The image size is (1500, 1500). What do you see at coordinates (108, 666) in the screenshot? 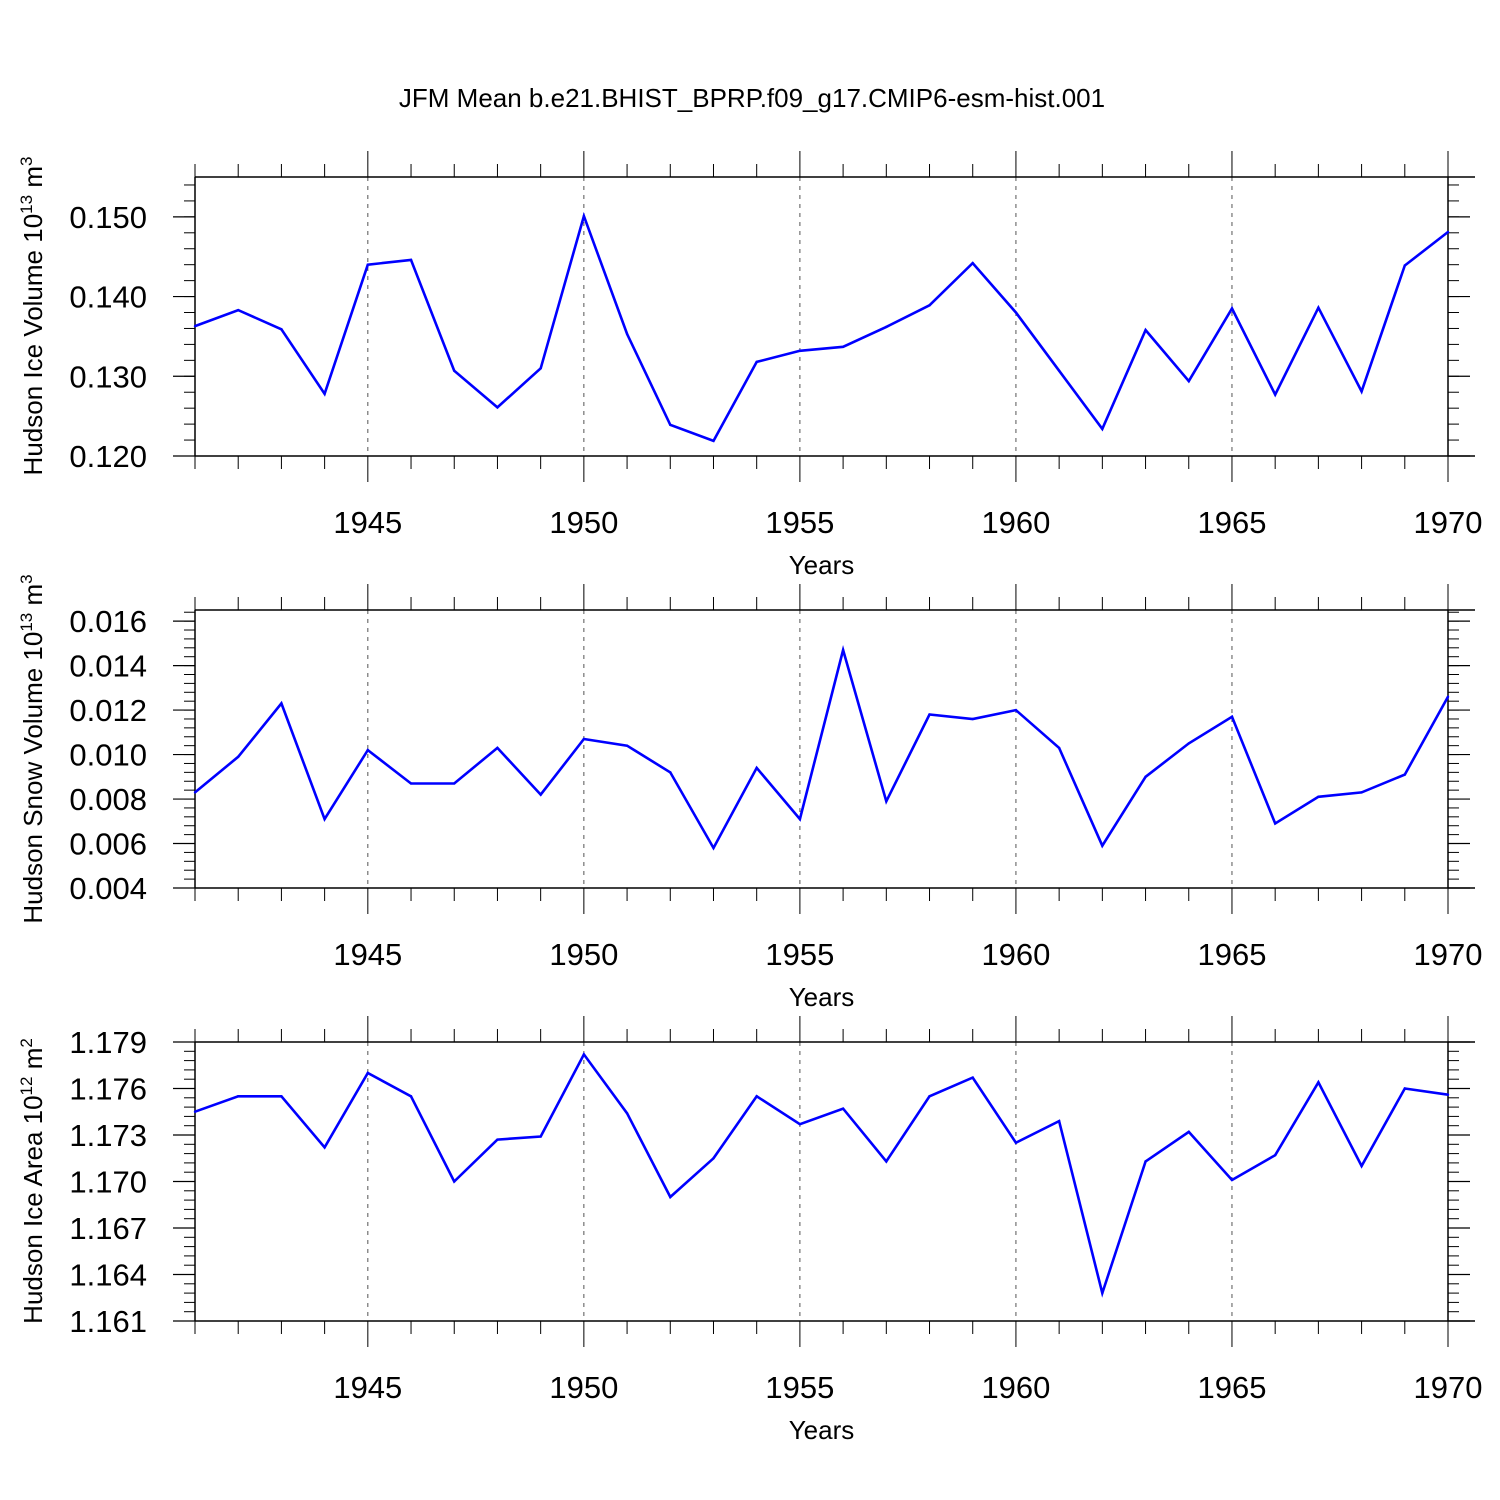
I see `y-tick-label: 0.014` at bounding box center [108, 666].